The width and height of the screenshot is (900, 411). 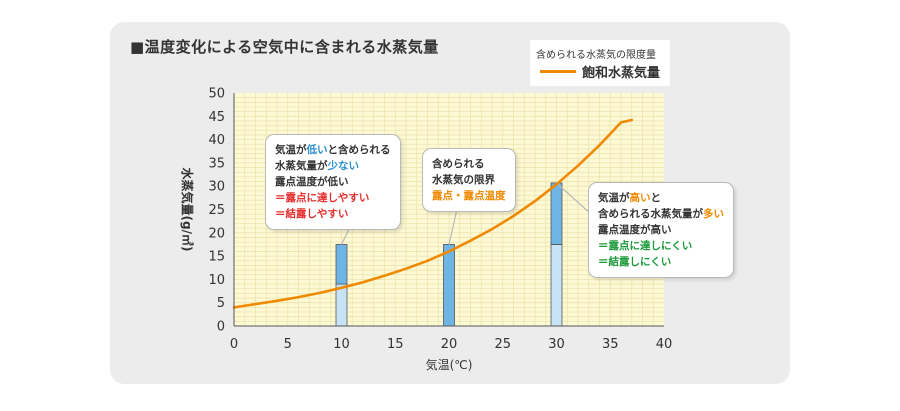 I want to click on callout-mid-line1: 含められる, so click(x=458, y=164).